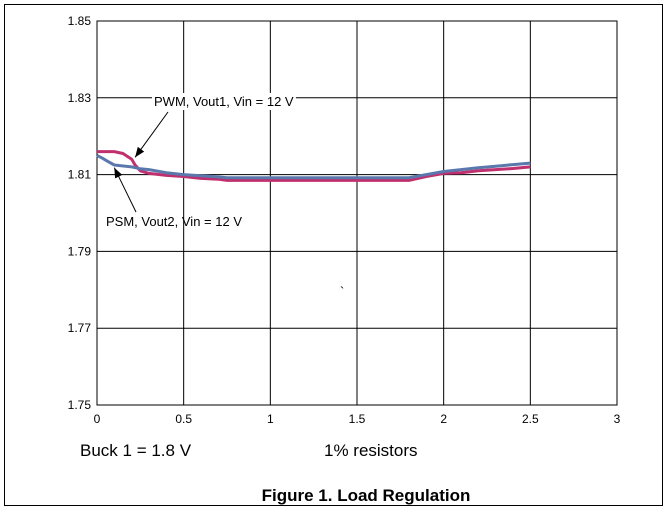 This screenshot has width=669, height=512. I want to click on x-tick-label: 2.5, so click(530, 419).